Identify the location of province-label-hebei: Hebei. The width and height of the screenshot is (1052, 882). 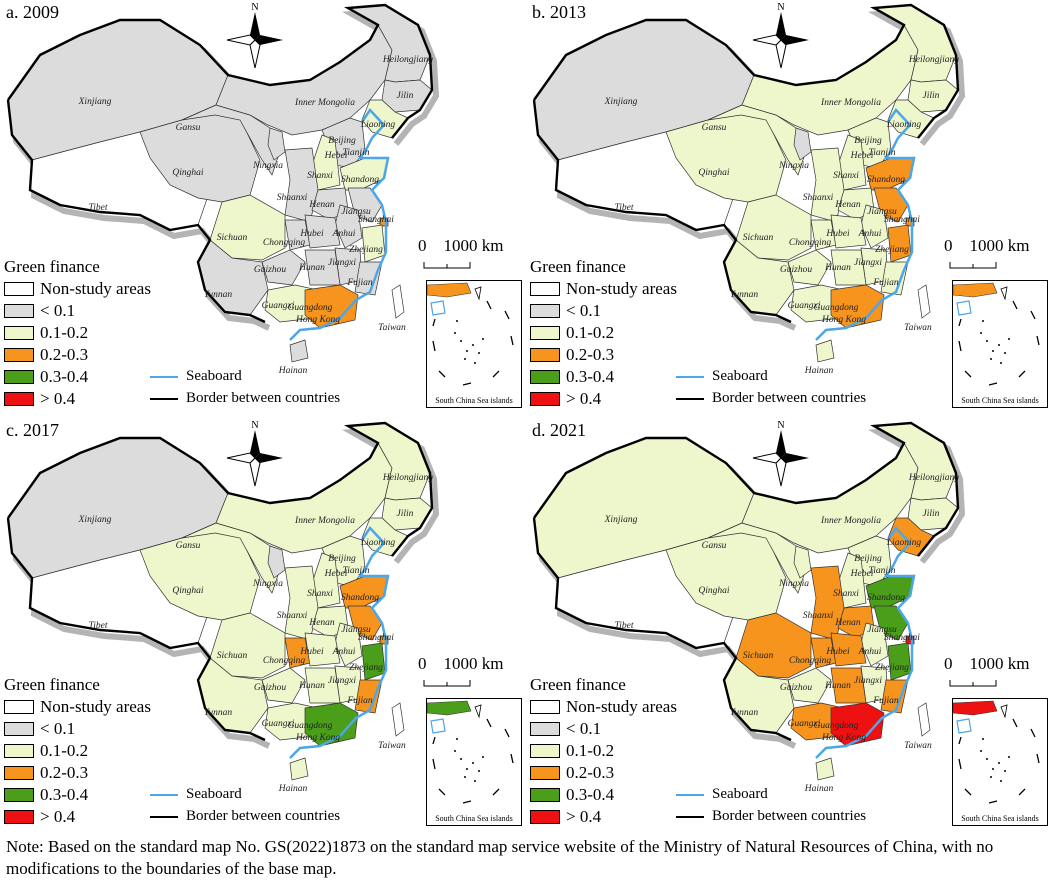
(862, 156).